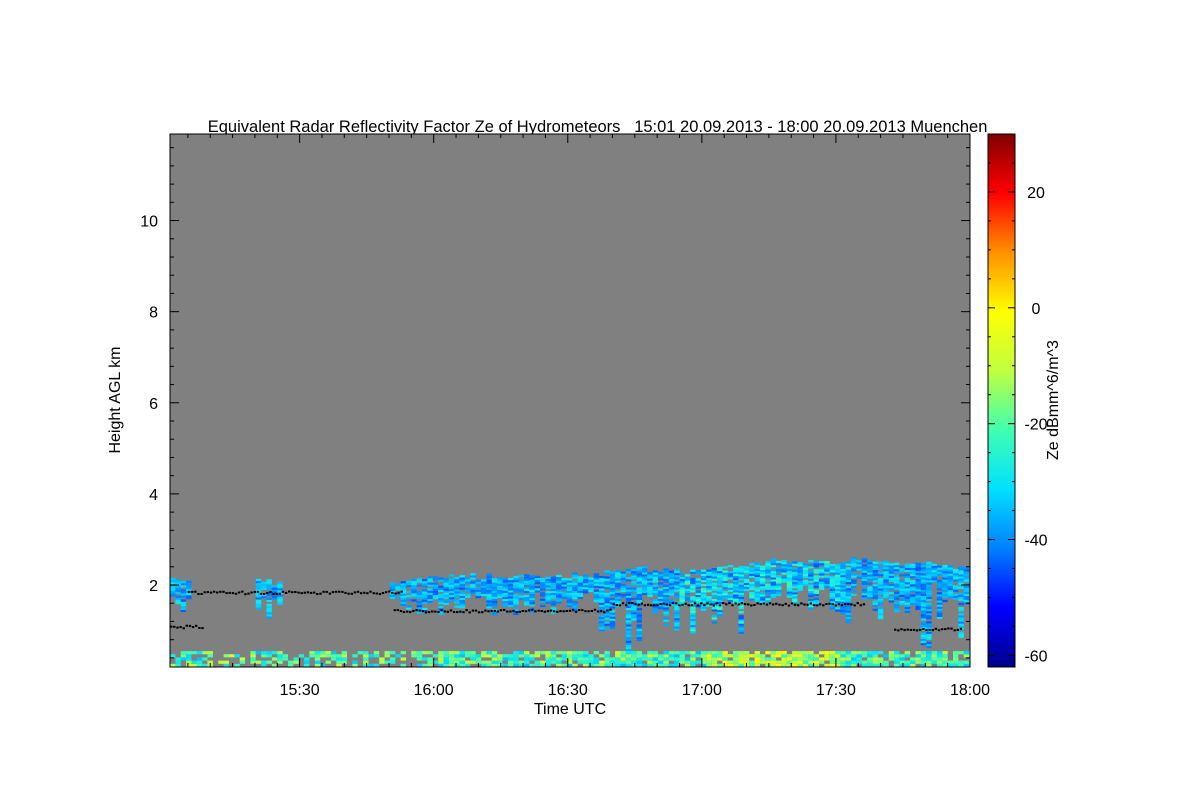 The height and width of the screenshot is (800, 1200). Describe the element at coordinates (1053, 400) in the screenshot. I see `colorbar-label: Ze dBmm^6/m^3` at that location.